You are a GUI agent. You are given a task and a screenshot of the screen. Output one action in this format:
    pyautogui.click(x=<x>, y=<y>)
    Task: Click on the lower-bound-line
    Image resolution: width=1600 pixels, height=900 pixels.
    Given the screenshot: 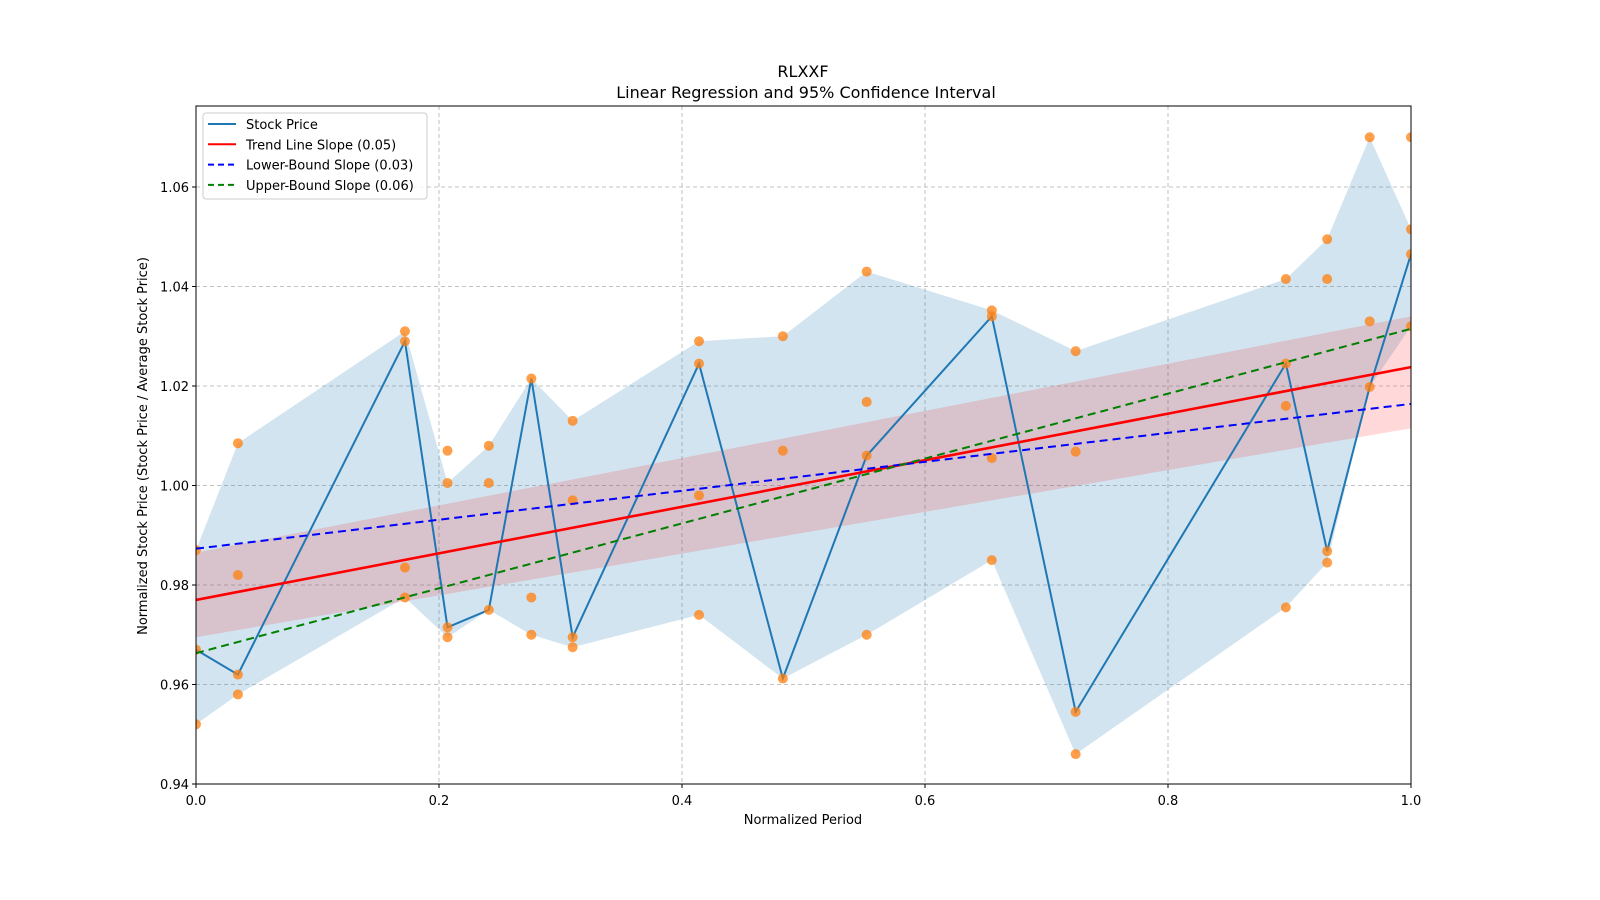 What is the action you would take?
    pyautogui.click(x=803, y=476)
    